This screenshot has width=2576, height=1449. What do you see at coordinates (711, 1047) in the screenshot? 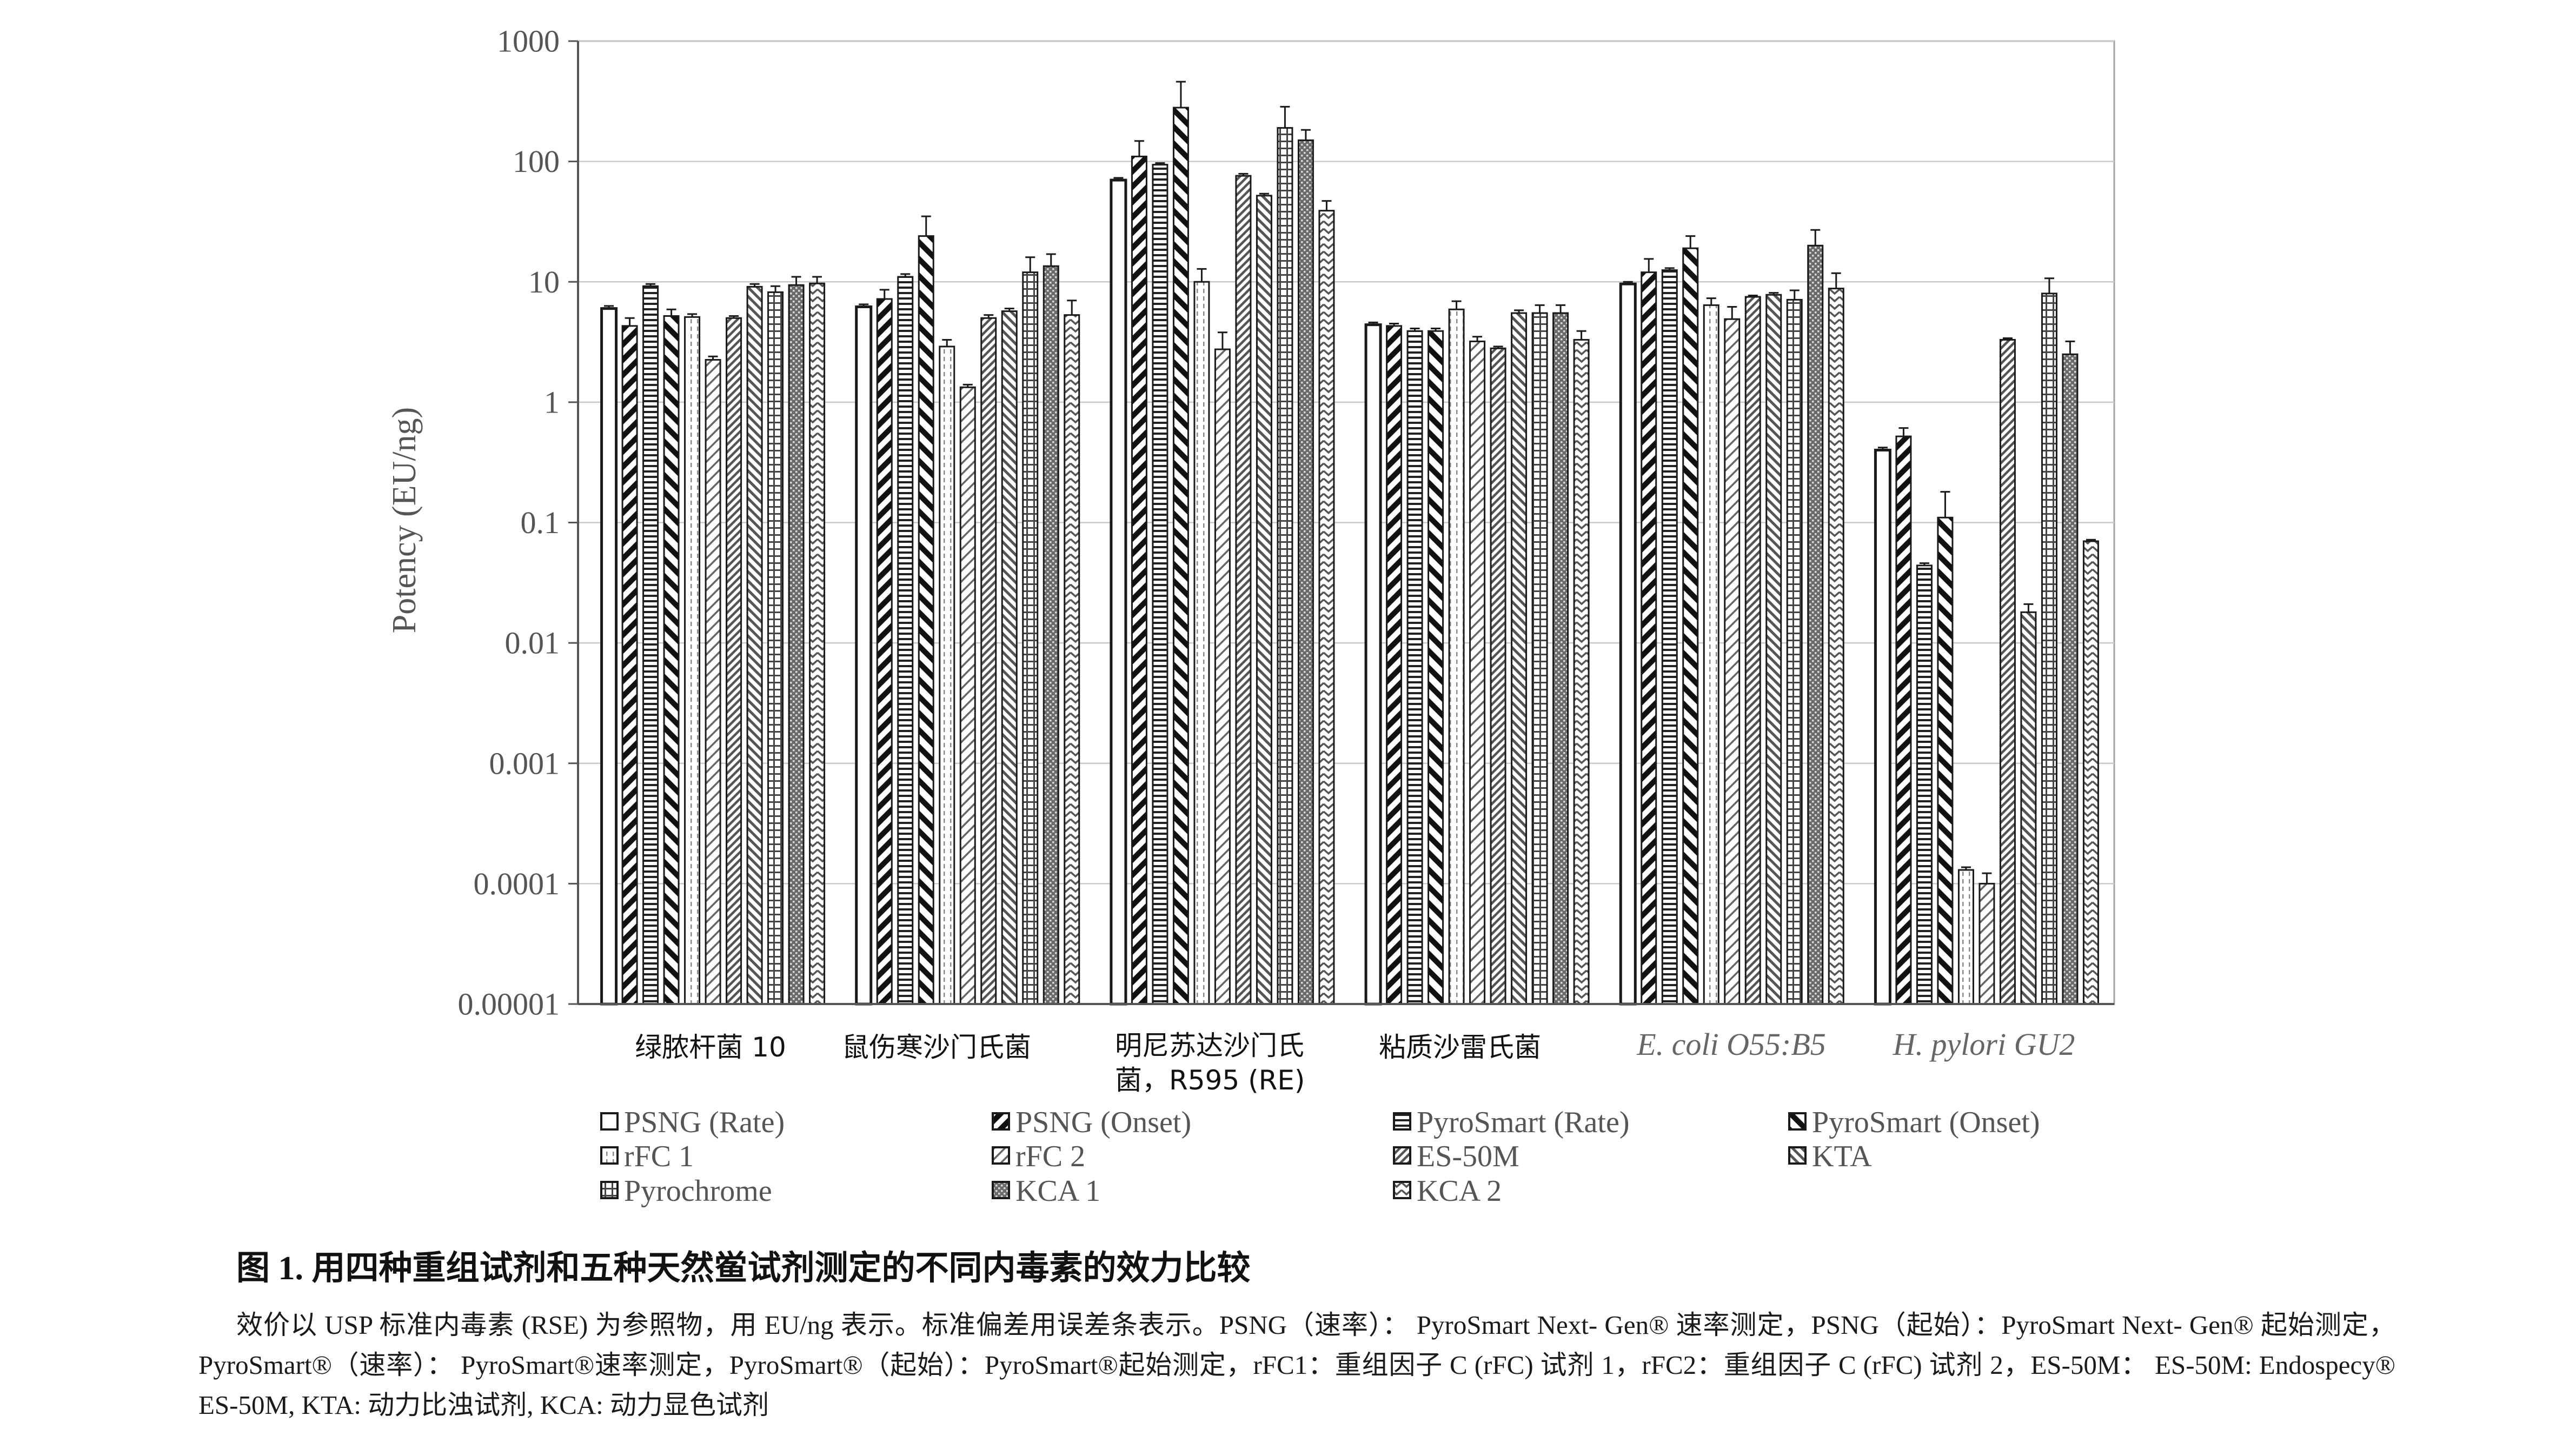
I see `category-label-1: 绿脓杆菌 10` at bounding box center [711, 1047].